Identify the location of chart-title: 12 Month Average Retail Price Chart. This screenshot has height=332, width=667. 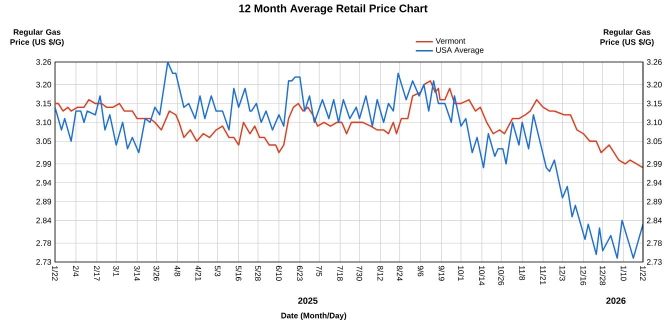
(333, 9).